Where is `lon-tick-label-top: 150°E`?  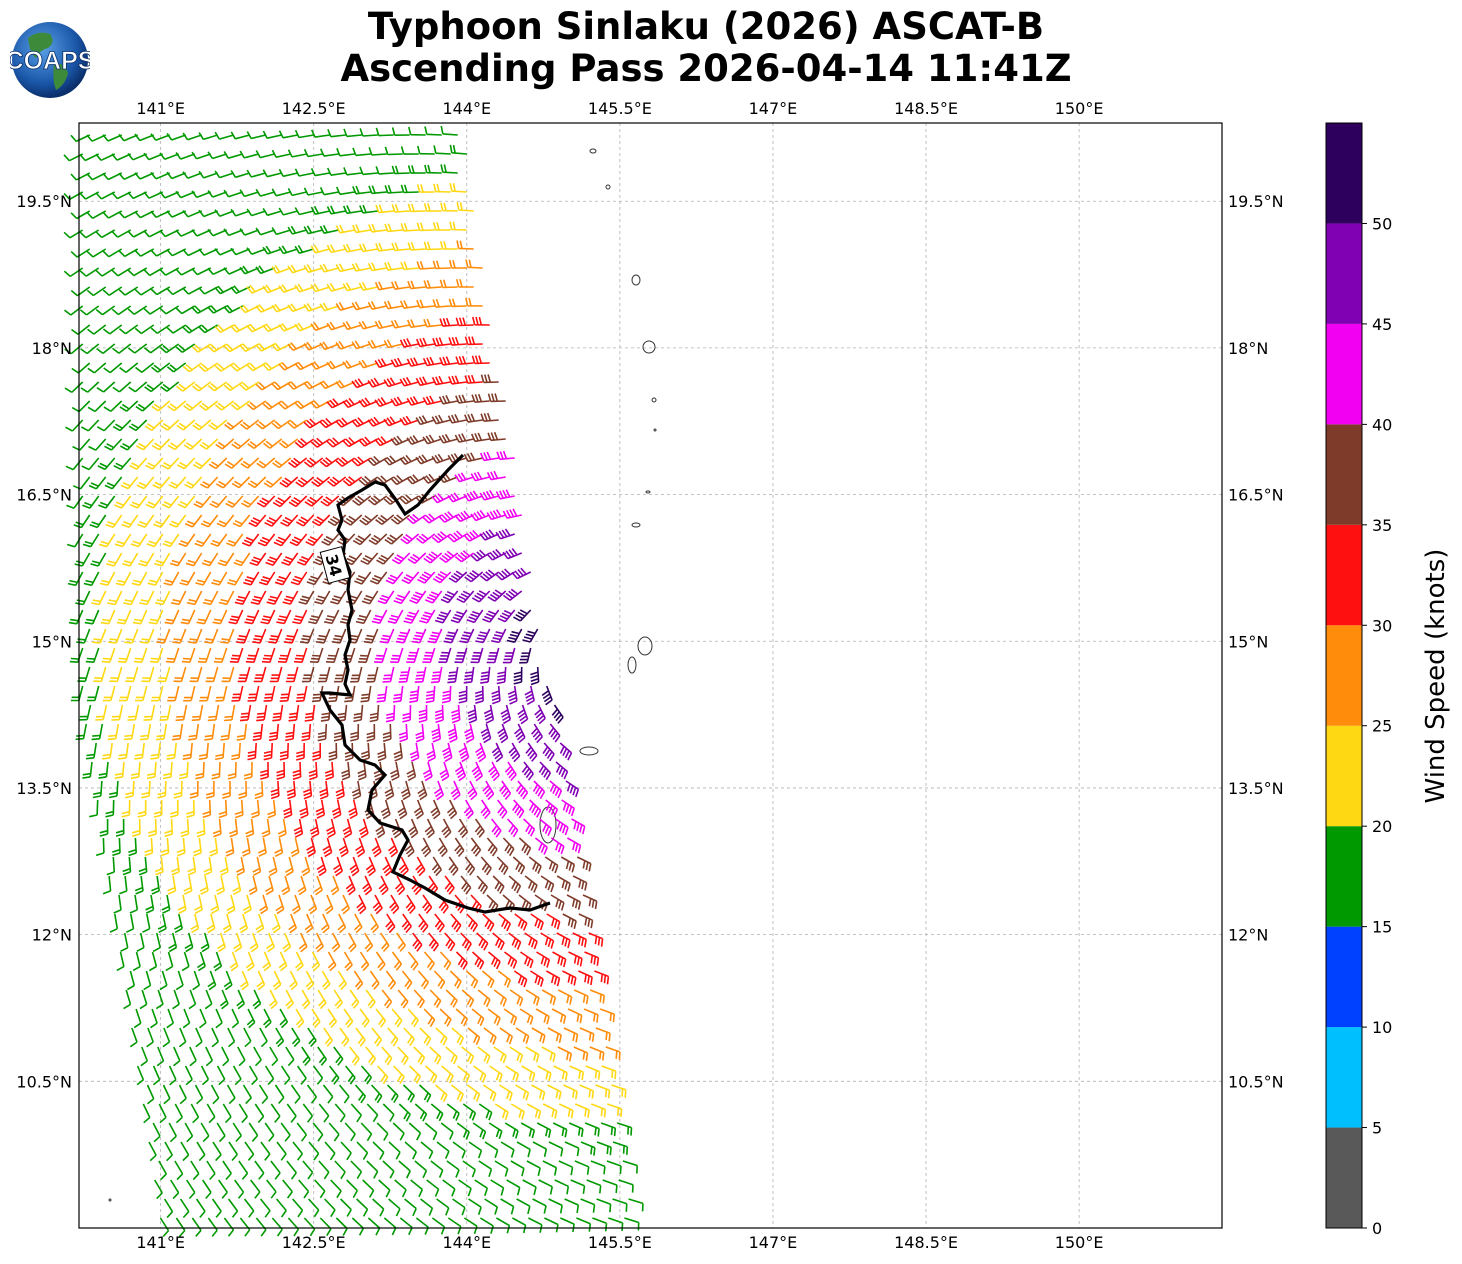
lon-tick-label-top: 150°E is located at coordinates (1079, 108).